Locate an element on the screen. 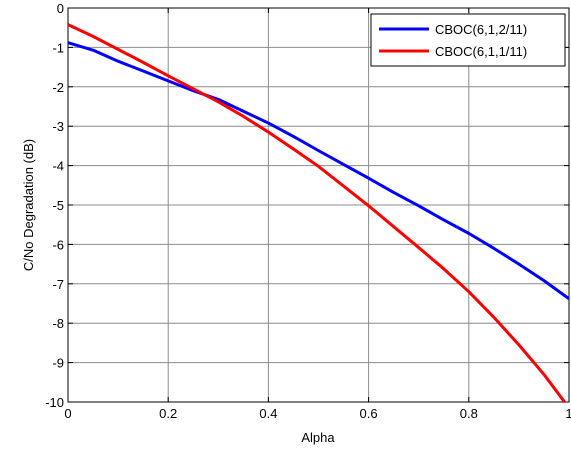  legend-box is located at coordinates (468, 40).